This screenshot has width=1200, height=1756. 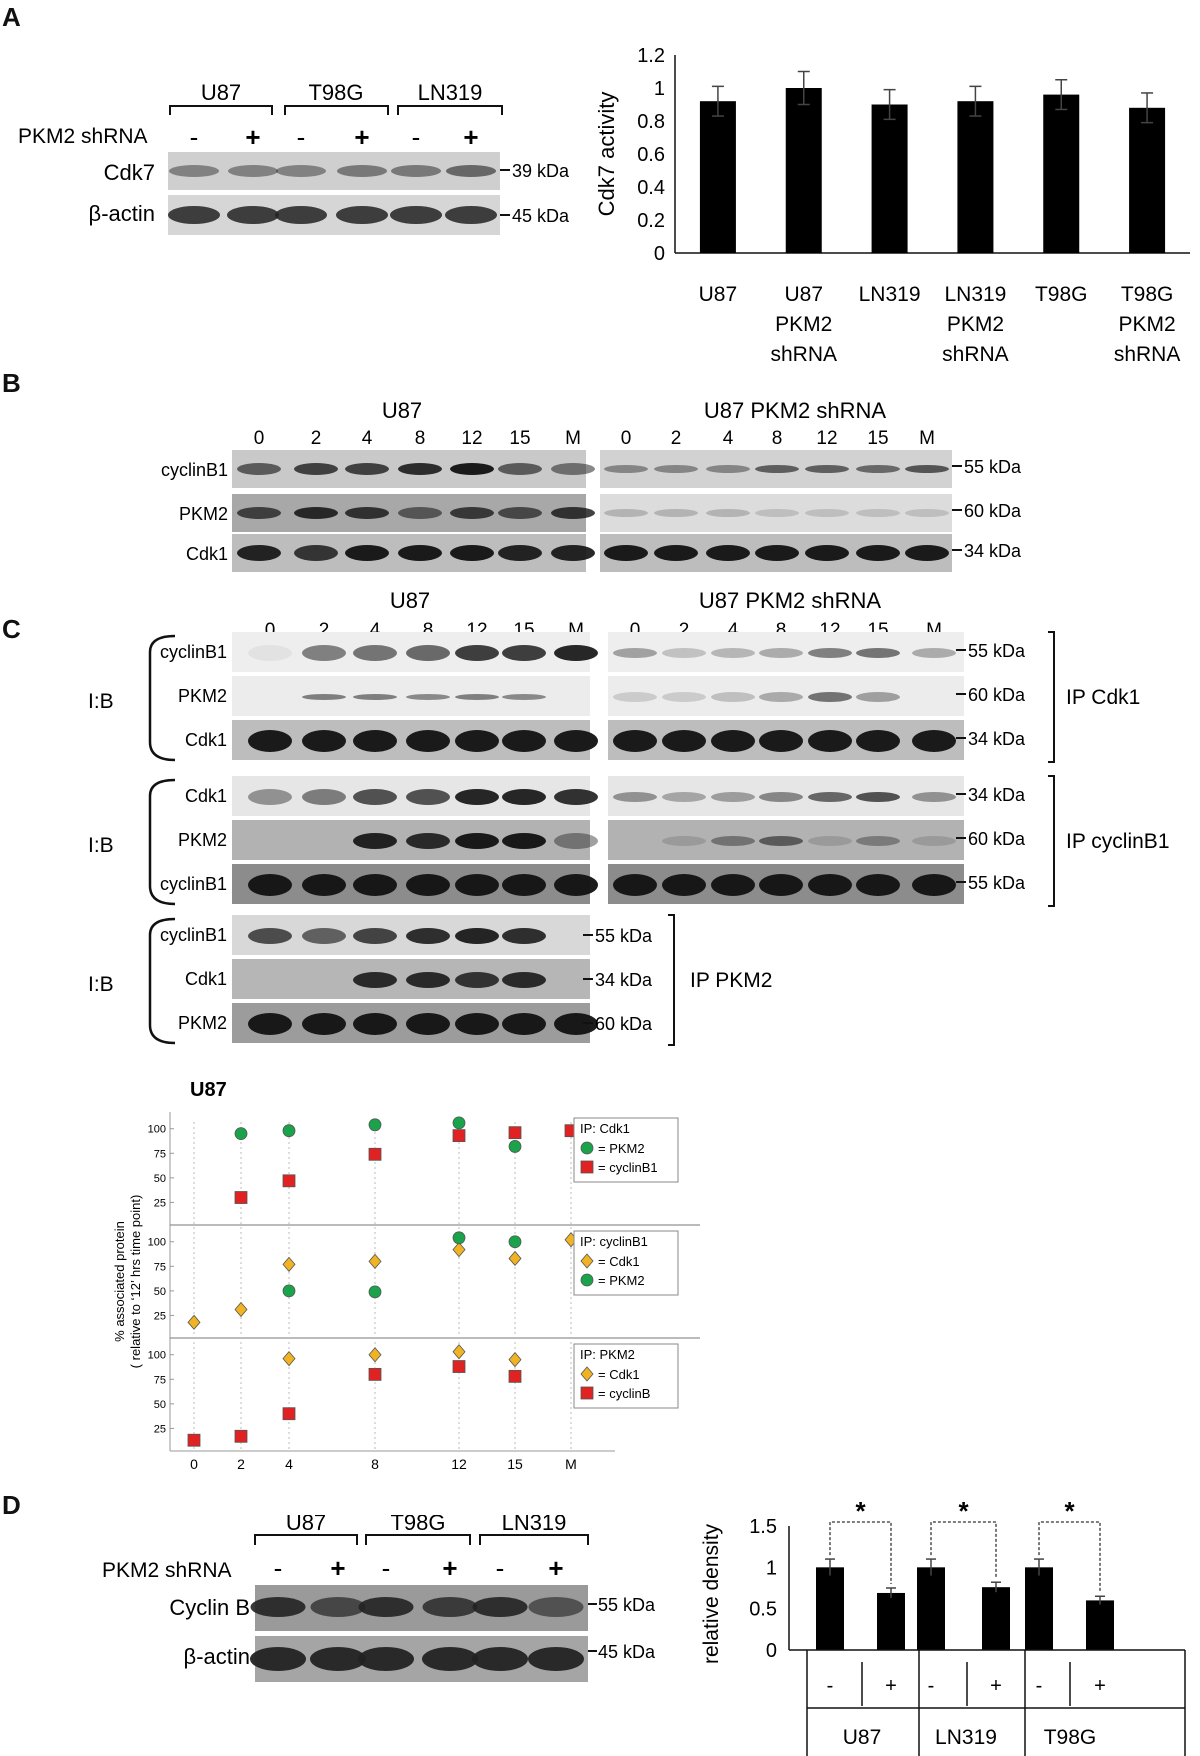 I want to click on band-set, so click(x=332, y=171).